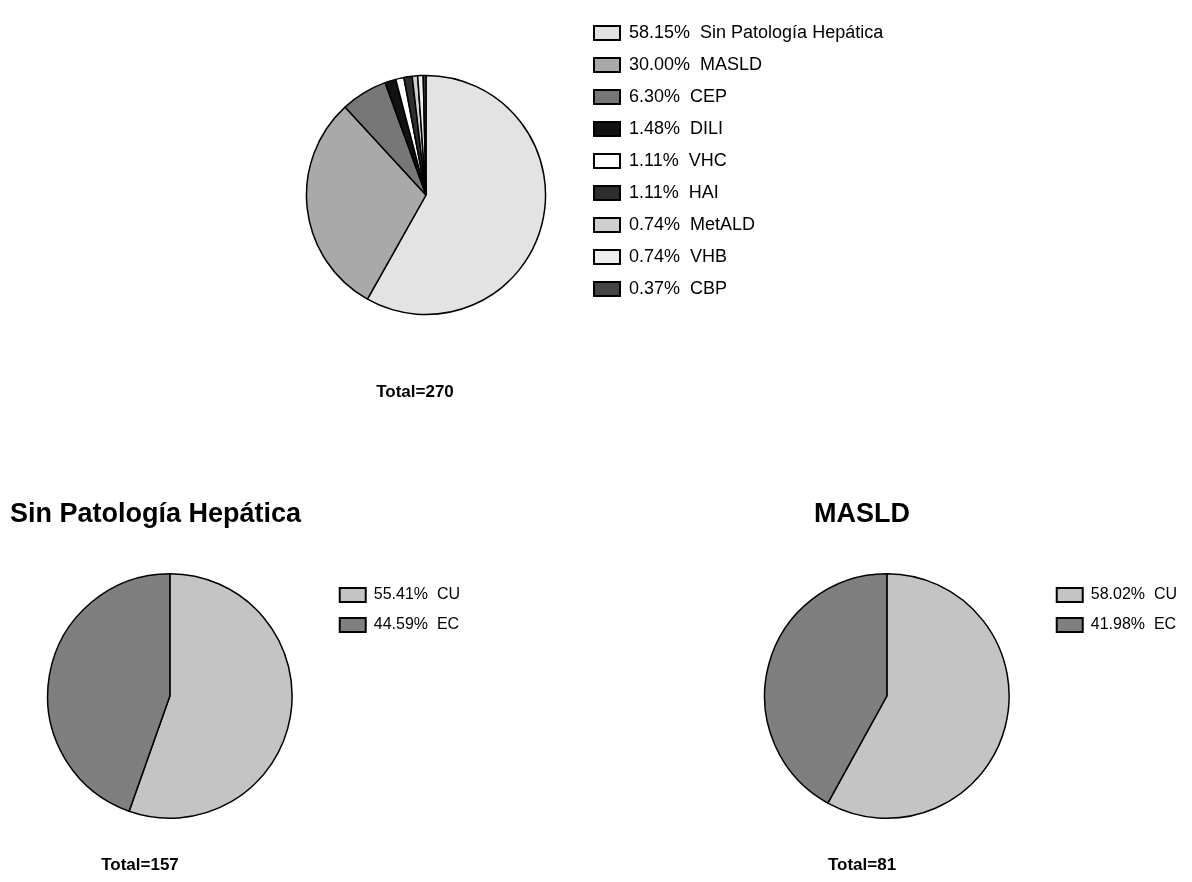 The image size is (1192, 882). What do you see at coordinates (696, 63) in the screenshot?
I see `legend-label: 30.00% MASLD` at bounding box center [696, 63].